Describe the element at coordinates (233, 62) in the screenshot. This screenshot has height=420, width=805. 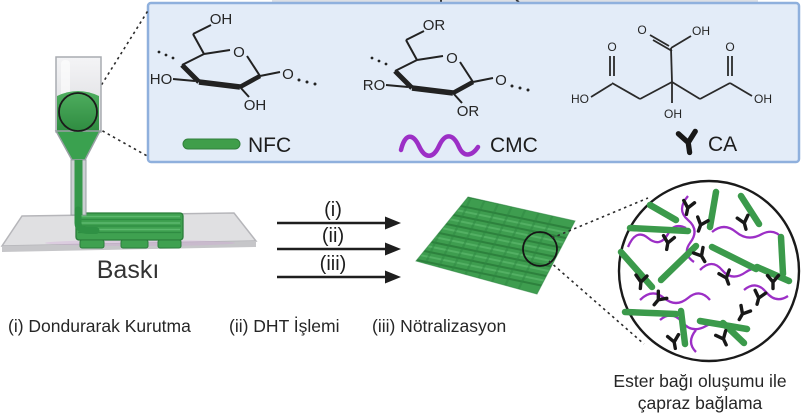
I see `nfc-structure: OH O HO OH O` at that location.